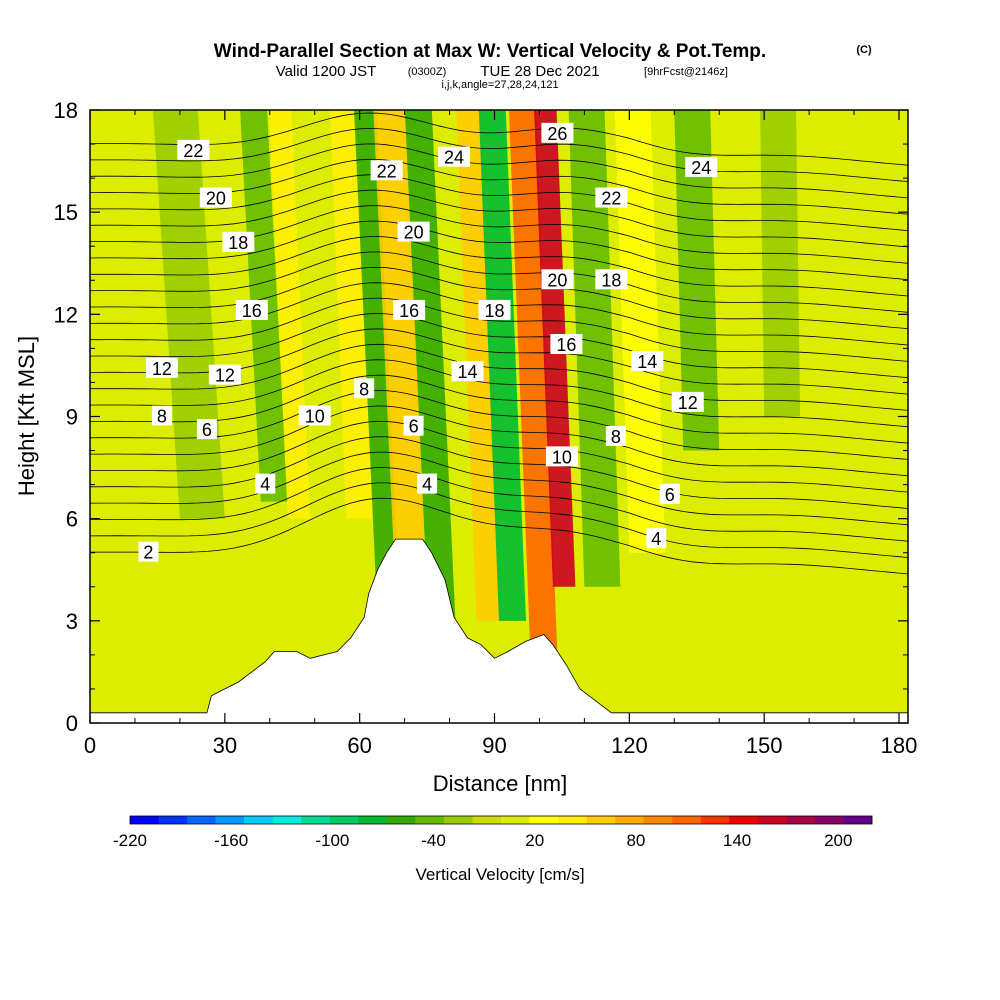 This screenshot has height=1000, width=1000. I want to click on contour-label: 8, so click(162, 417).